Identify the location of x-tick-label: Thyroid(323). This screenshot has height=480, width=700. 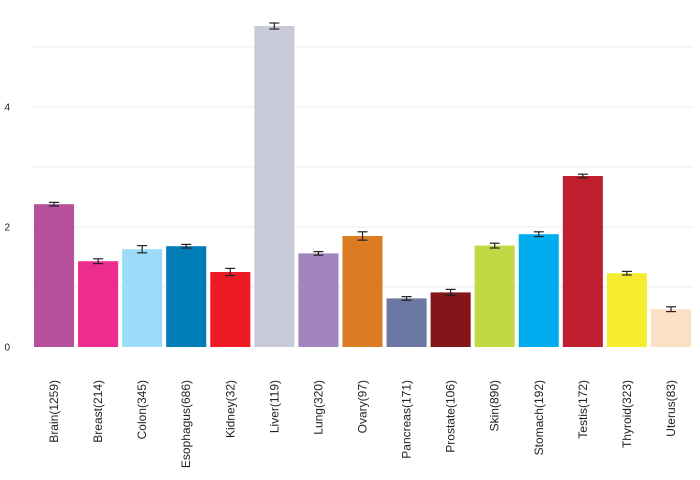
(627, 414).